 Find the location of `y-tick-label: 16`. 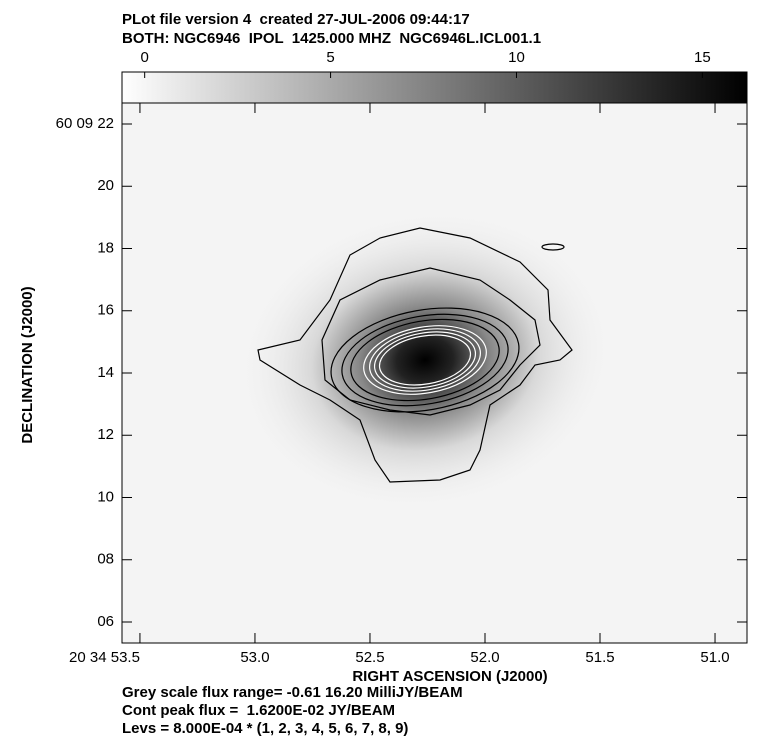

y-tick-label: 16 is located at coordinates (105, 310).